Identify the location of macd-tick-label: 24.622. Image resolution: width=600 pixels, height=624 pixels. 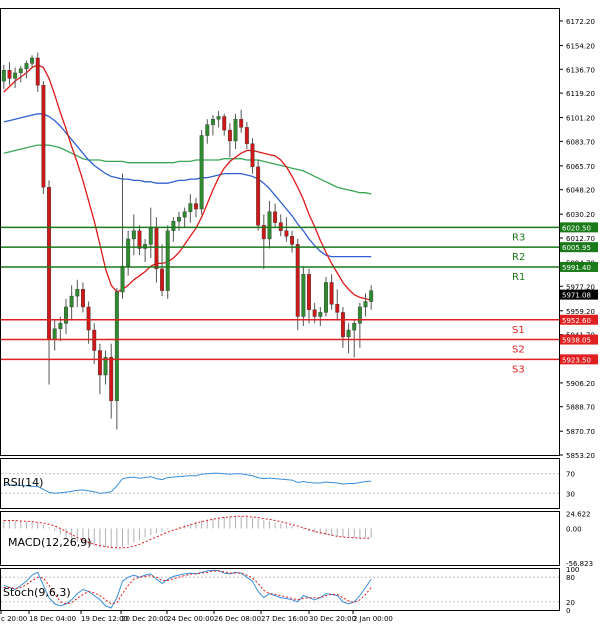
(578, 514).